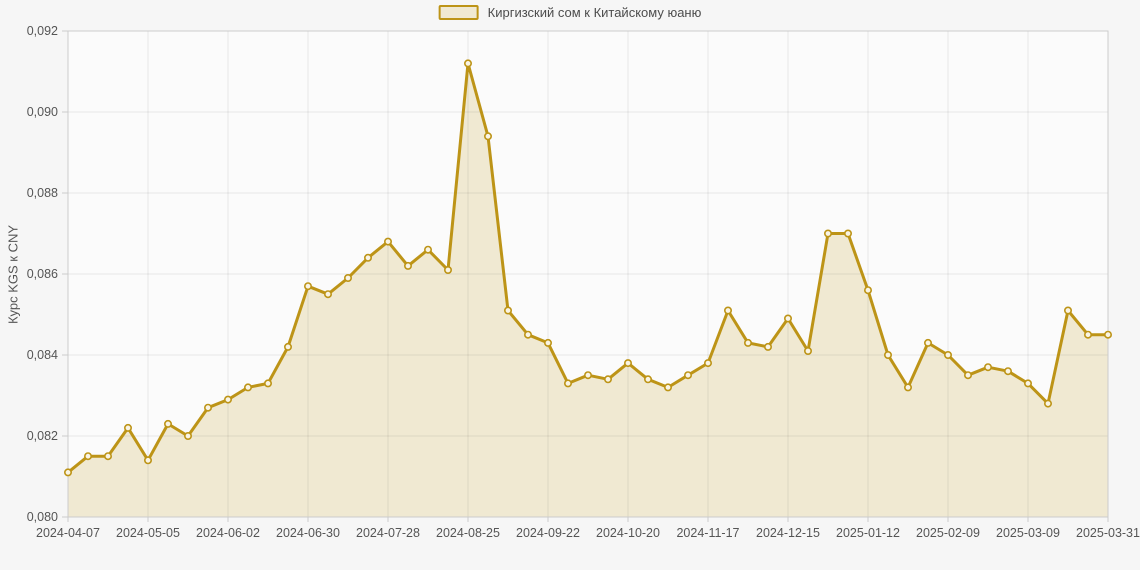 This screenshot has height=570, width=1140. Describe the element at coordinates (468, 533) in the screenshot. I see `x-tick-label: 2024-08-25` at that location.